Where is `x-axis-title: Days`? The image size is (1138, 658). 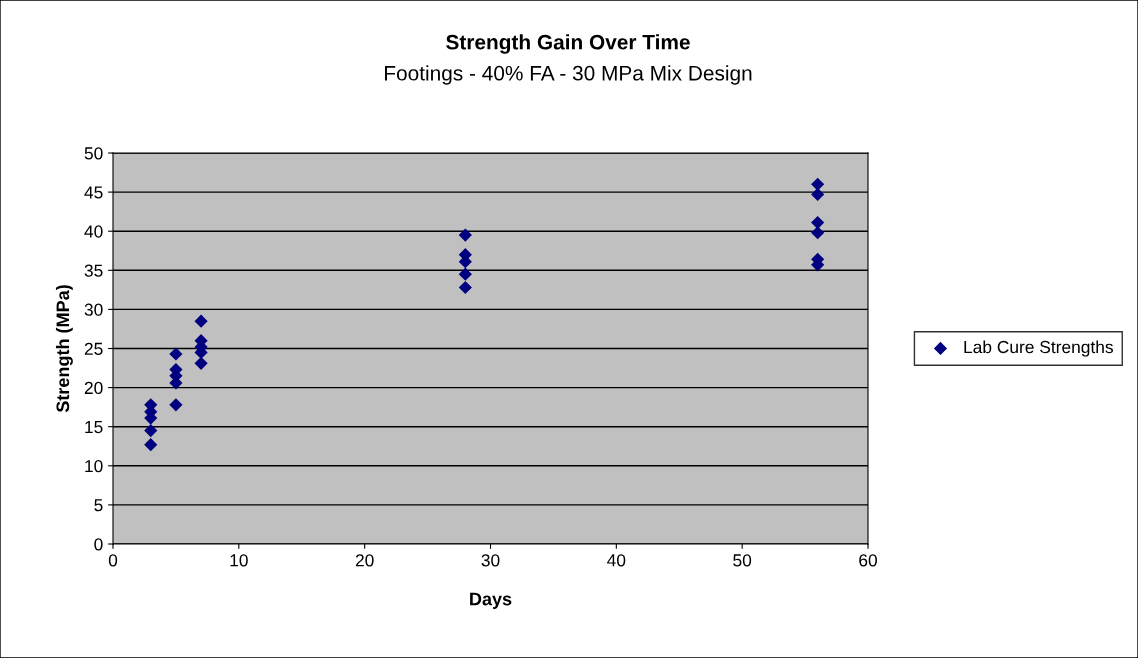
x-axis-title: Days is located at coordinates (491, 600).